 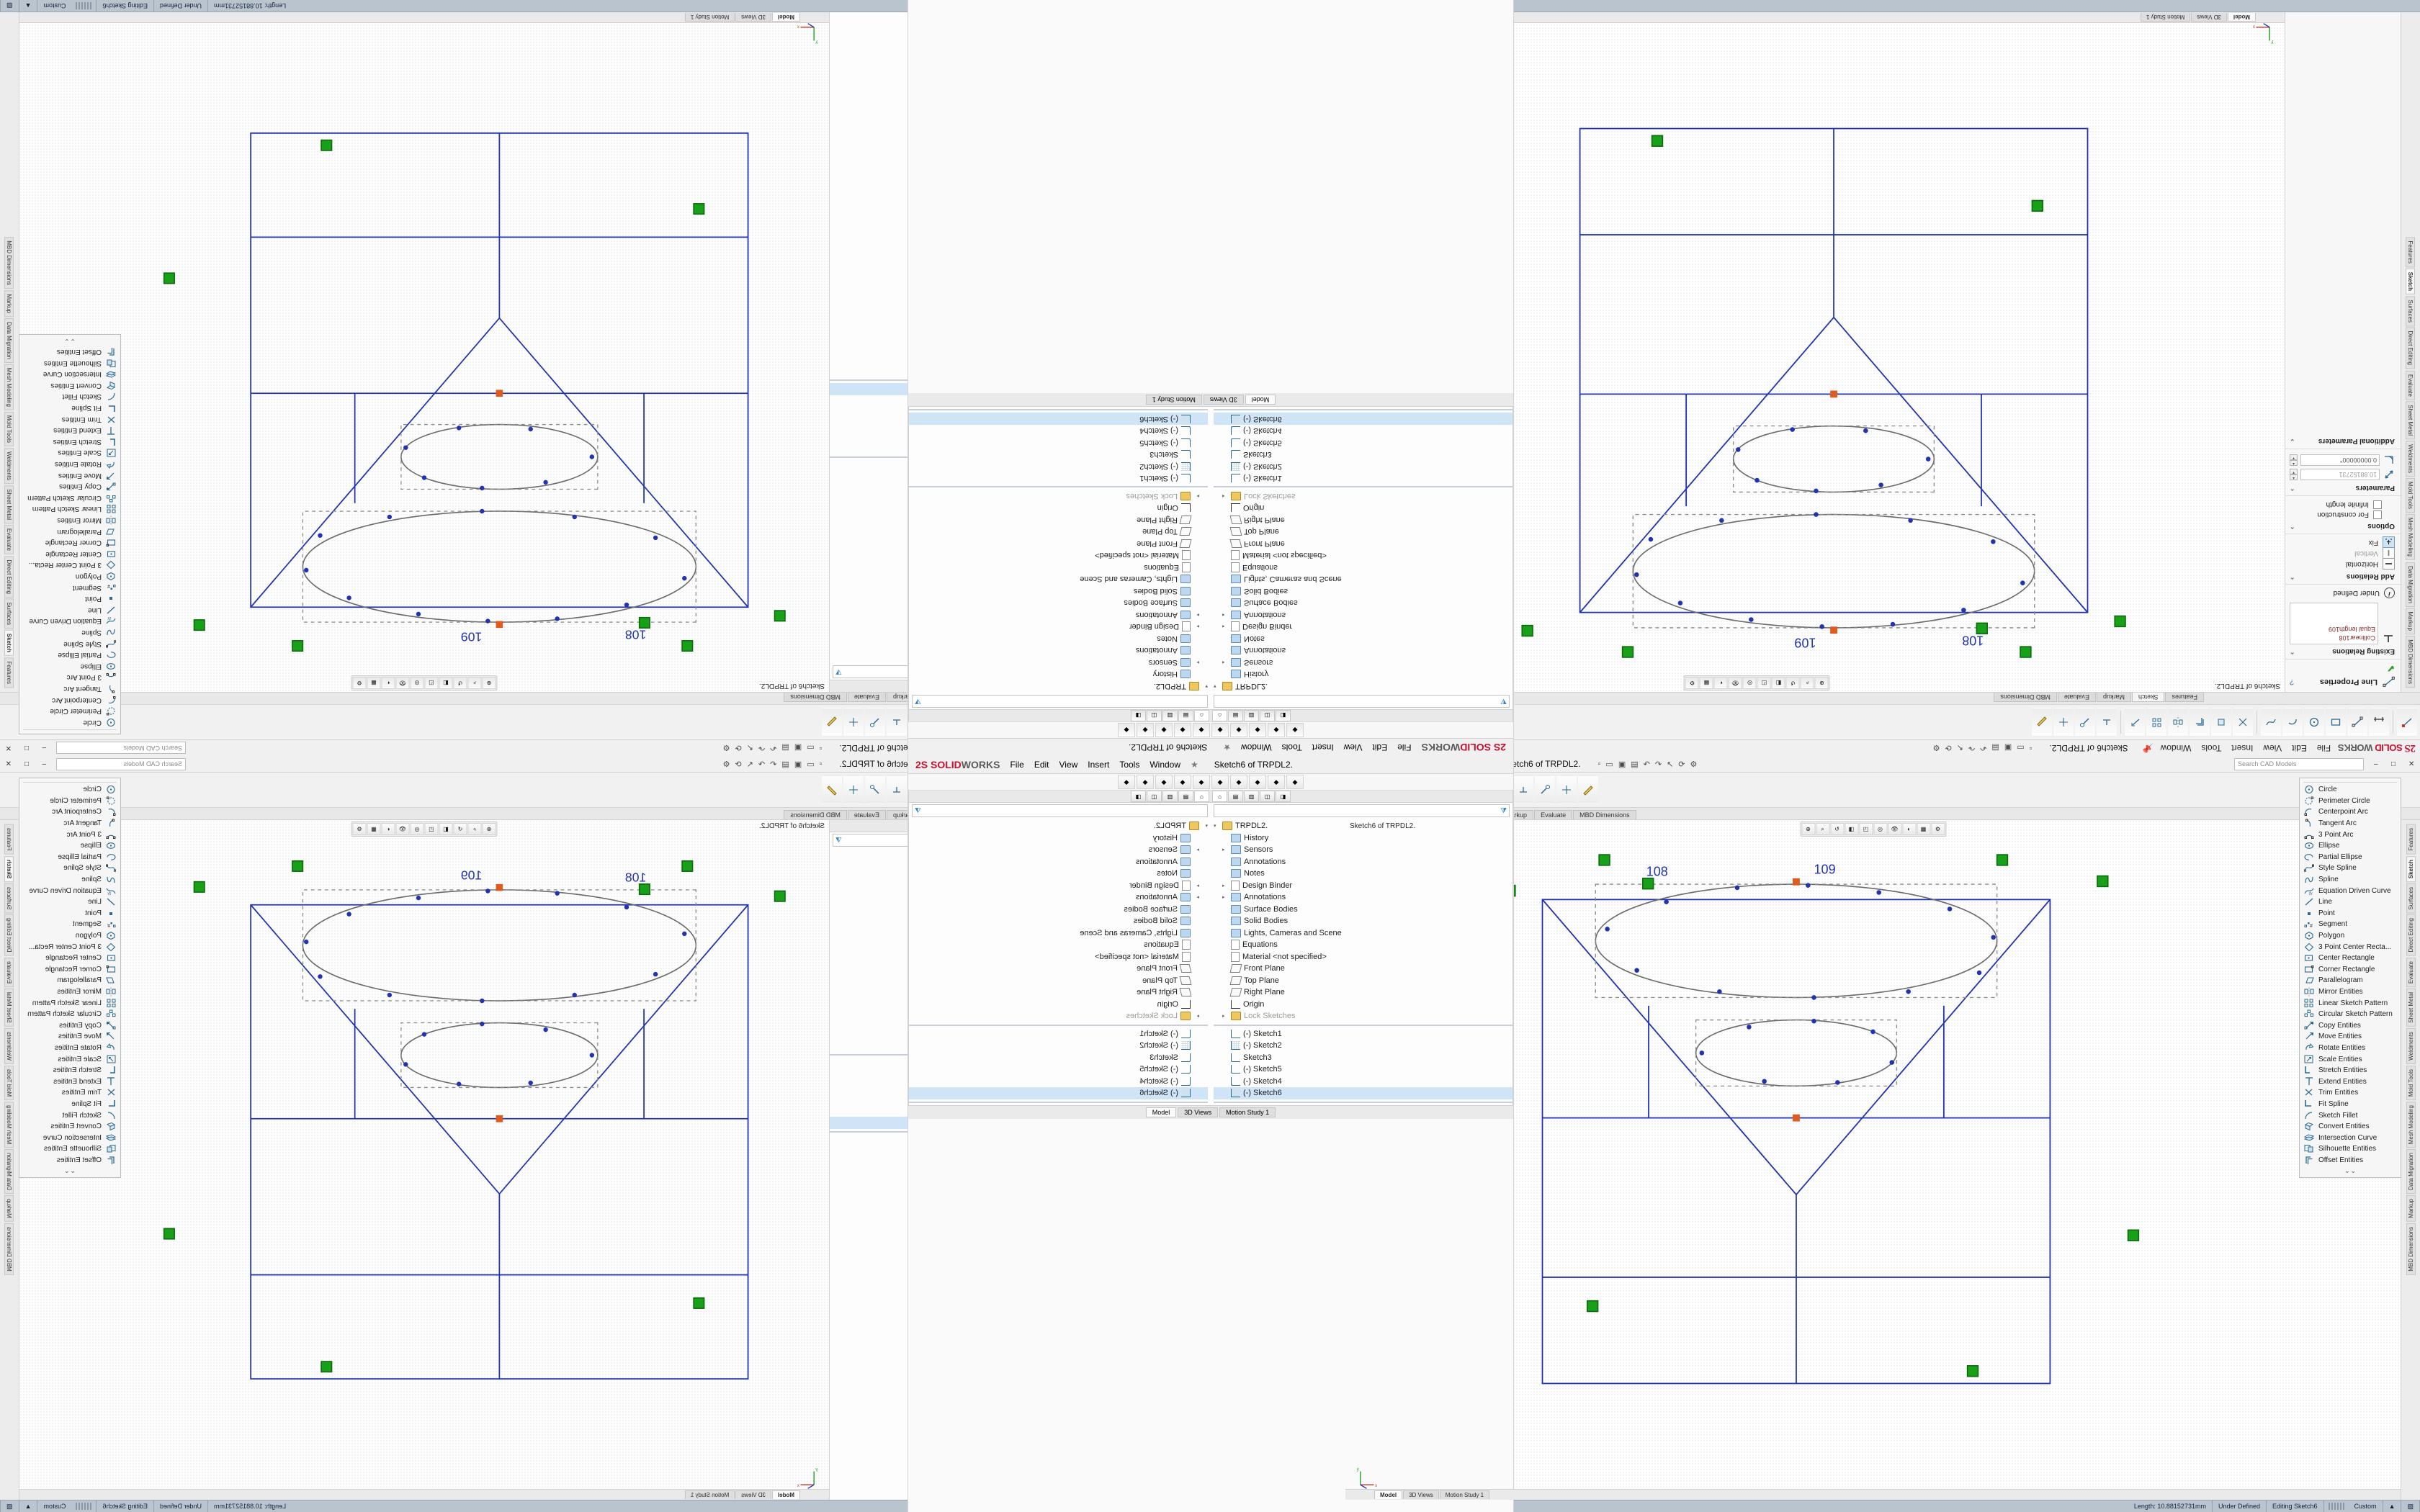 I want to click on feature-manager-tab-strip: ⌂ ▤ ▥ ◫ ◨, so click(x=1361, y=797).